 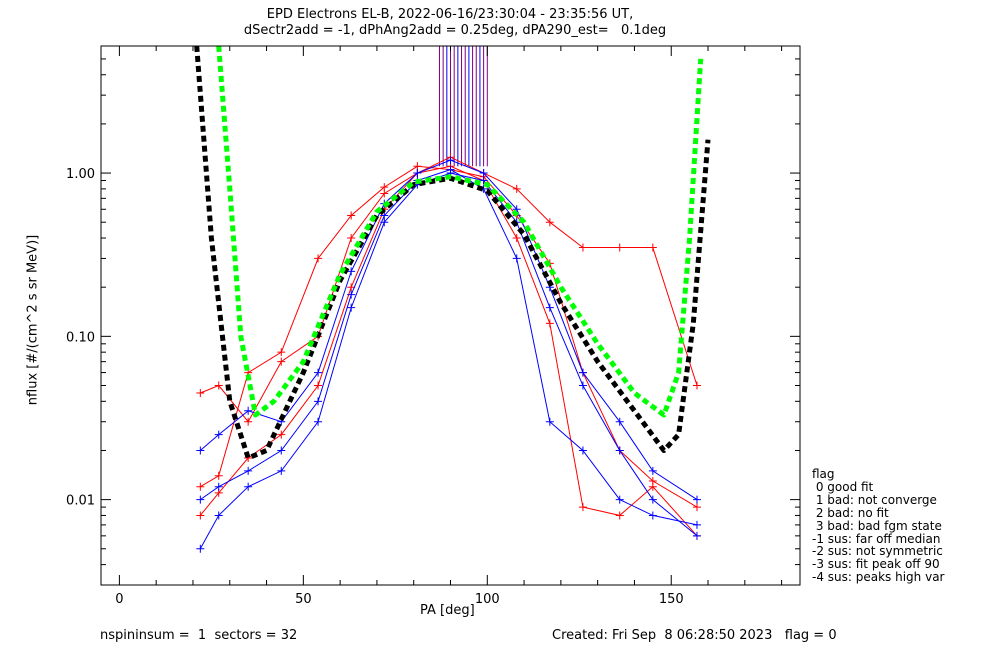 I want to click on legend-item: -2 sus: not symmetric, so click(x=877, y=551).